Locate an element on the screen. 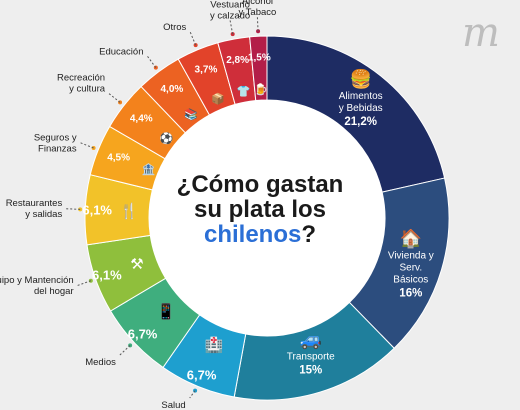 Image resolution: width=520 pixels, height=410 pixels. hospital-icon: 🏥 is located at coordinates (214, 345).